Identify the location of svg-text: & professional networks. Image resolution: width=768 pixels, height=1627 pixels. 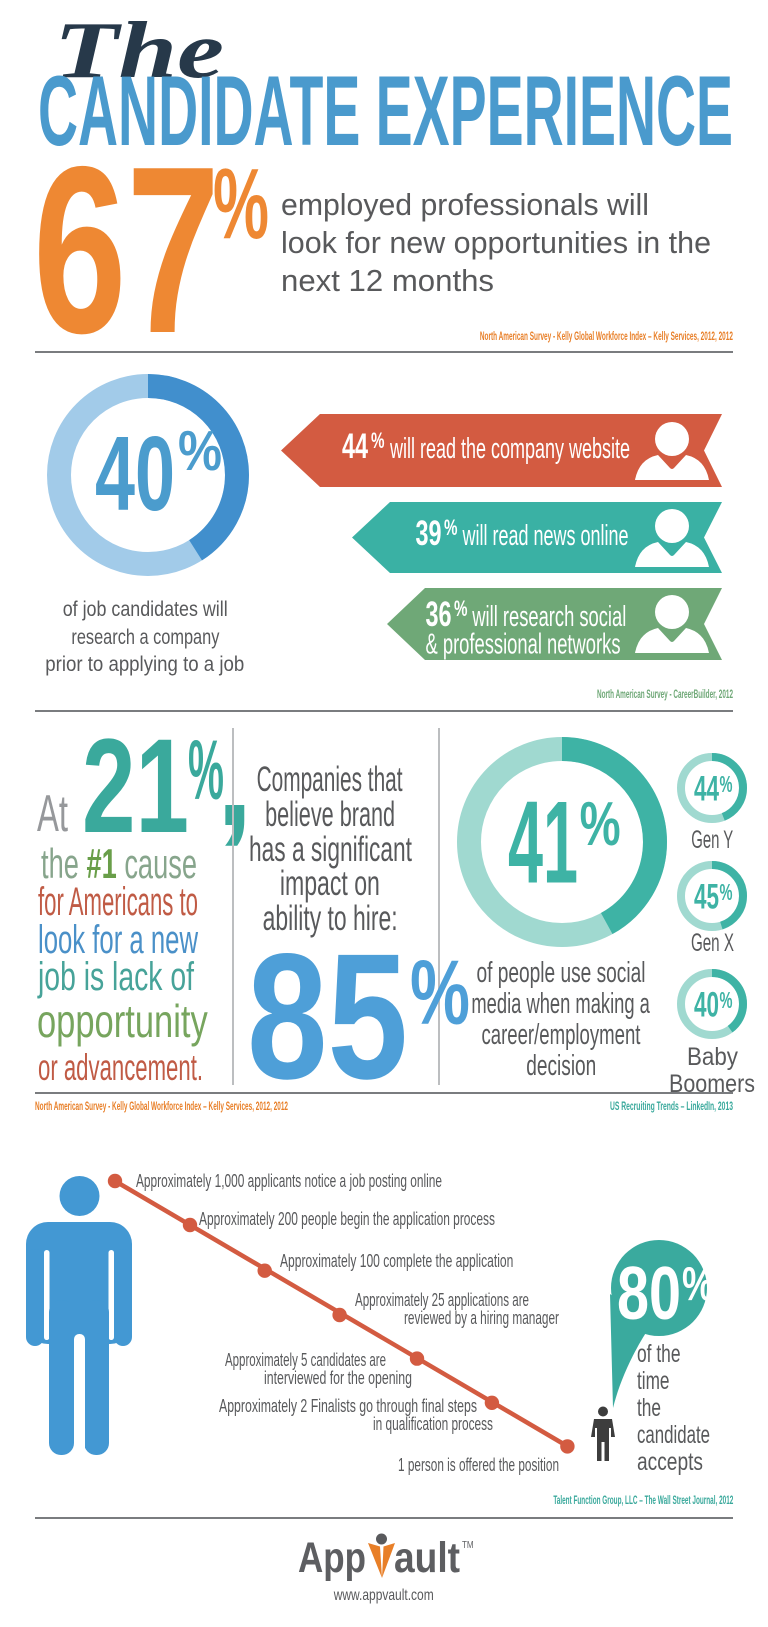
(523, 645).